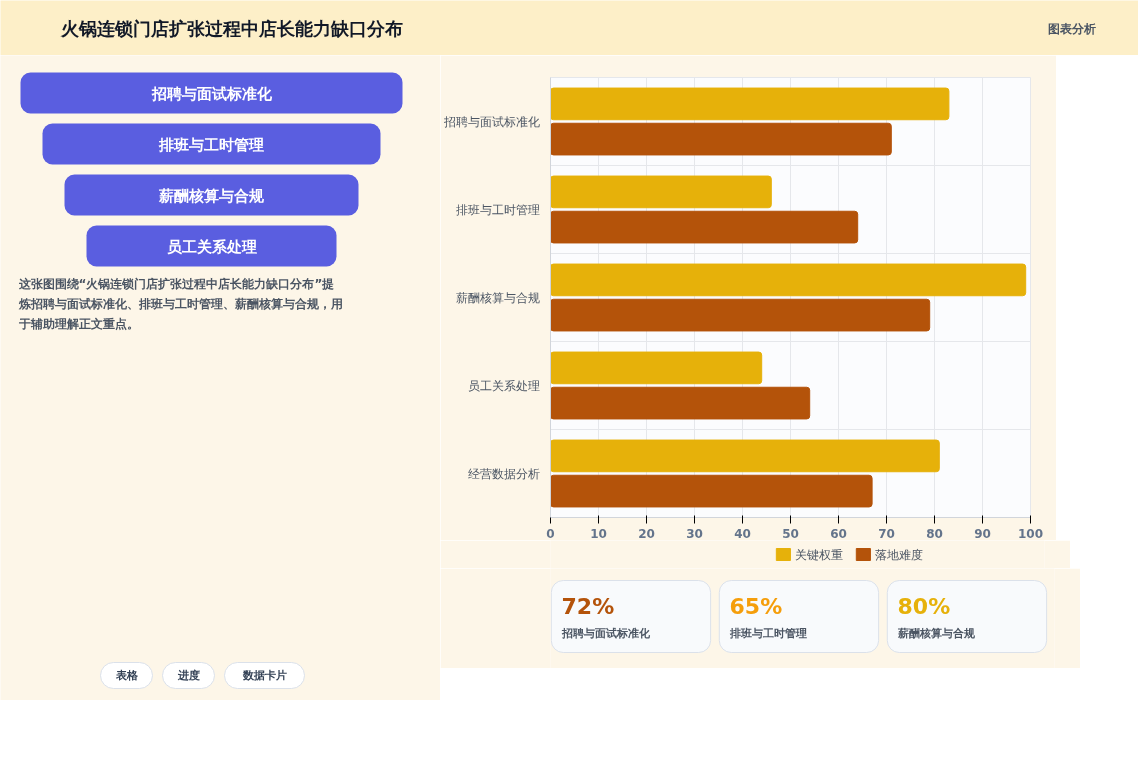  Describe the element at coordinates (886, 533) in the screenshot. I see `x-tick-label: 70` at that location.